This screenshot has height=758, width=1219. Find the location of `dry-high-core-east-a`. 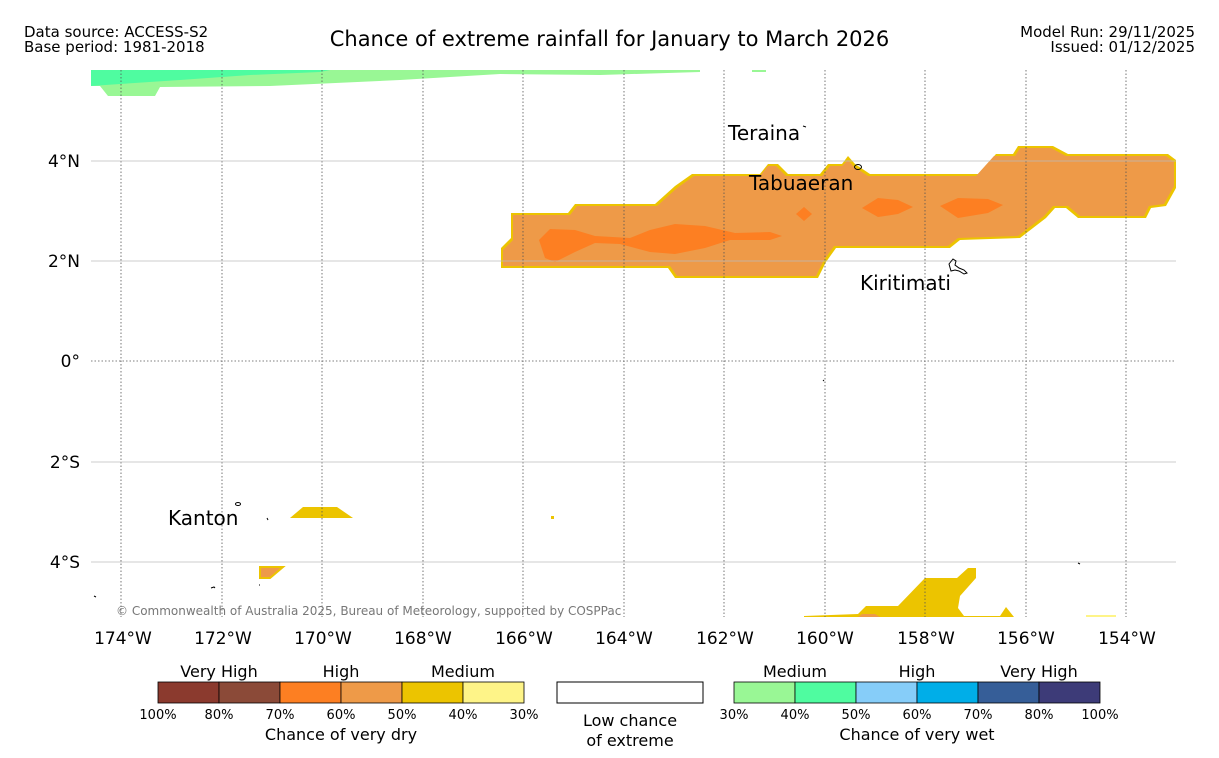

dry-high-core-east-a is located at coordinates (887, 207).